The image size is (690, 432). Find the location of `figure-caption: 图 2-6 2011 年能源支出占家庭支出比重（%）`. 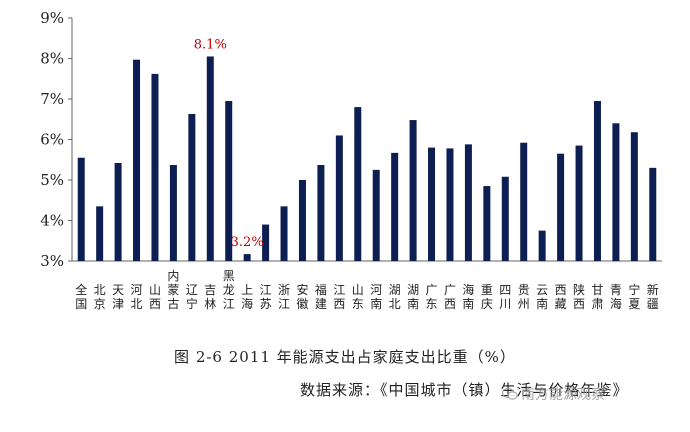

figure-caption: 图 2-6 2011 年能源支出占家庭支出比重（%） is located at coordinates (345, 357).